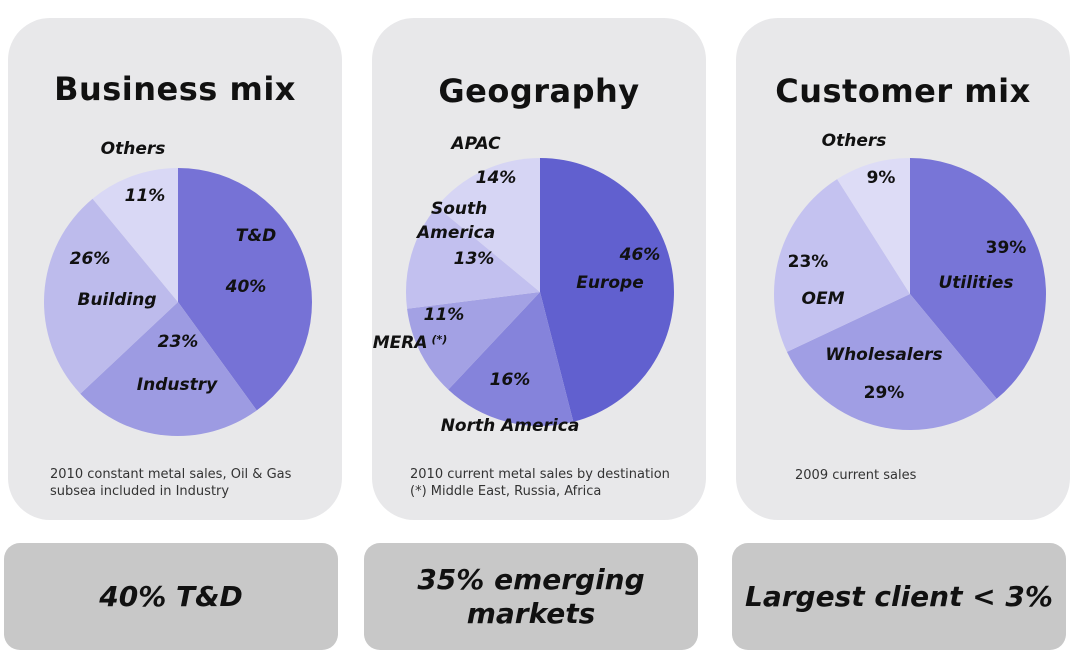 The width and height of the screenshot is (1080, 670). I want to click on pie-slice-mera, so click(473, 341).